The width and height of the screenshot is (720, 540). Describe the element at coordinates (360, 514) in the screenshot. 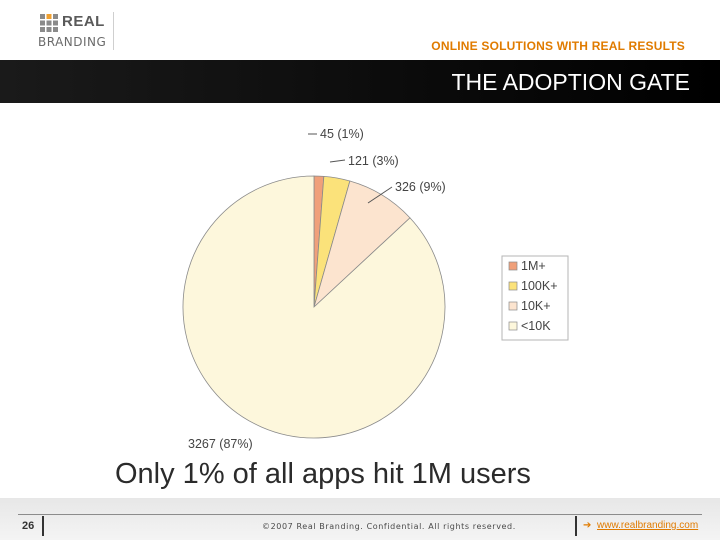

I see `footer-rule` at that location.